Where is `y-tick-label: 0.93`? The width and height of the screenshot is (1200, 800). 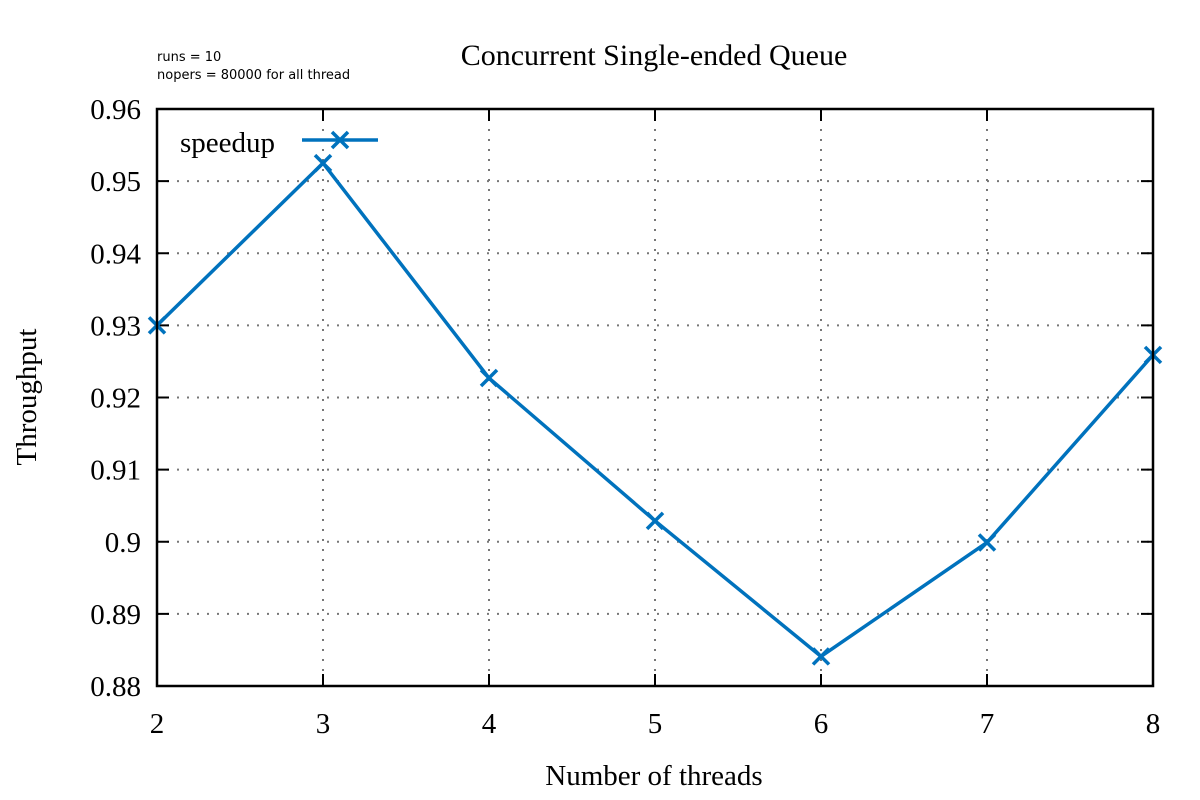 y-tick-label: 0.93 is located at coordinates (115, 326).